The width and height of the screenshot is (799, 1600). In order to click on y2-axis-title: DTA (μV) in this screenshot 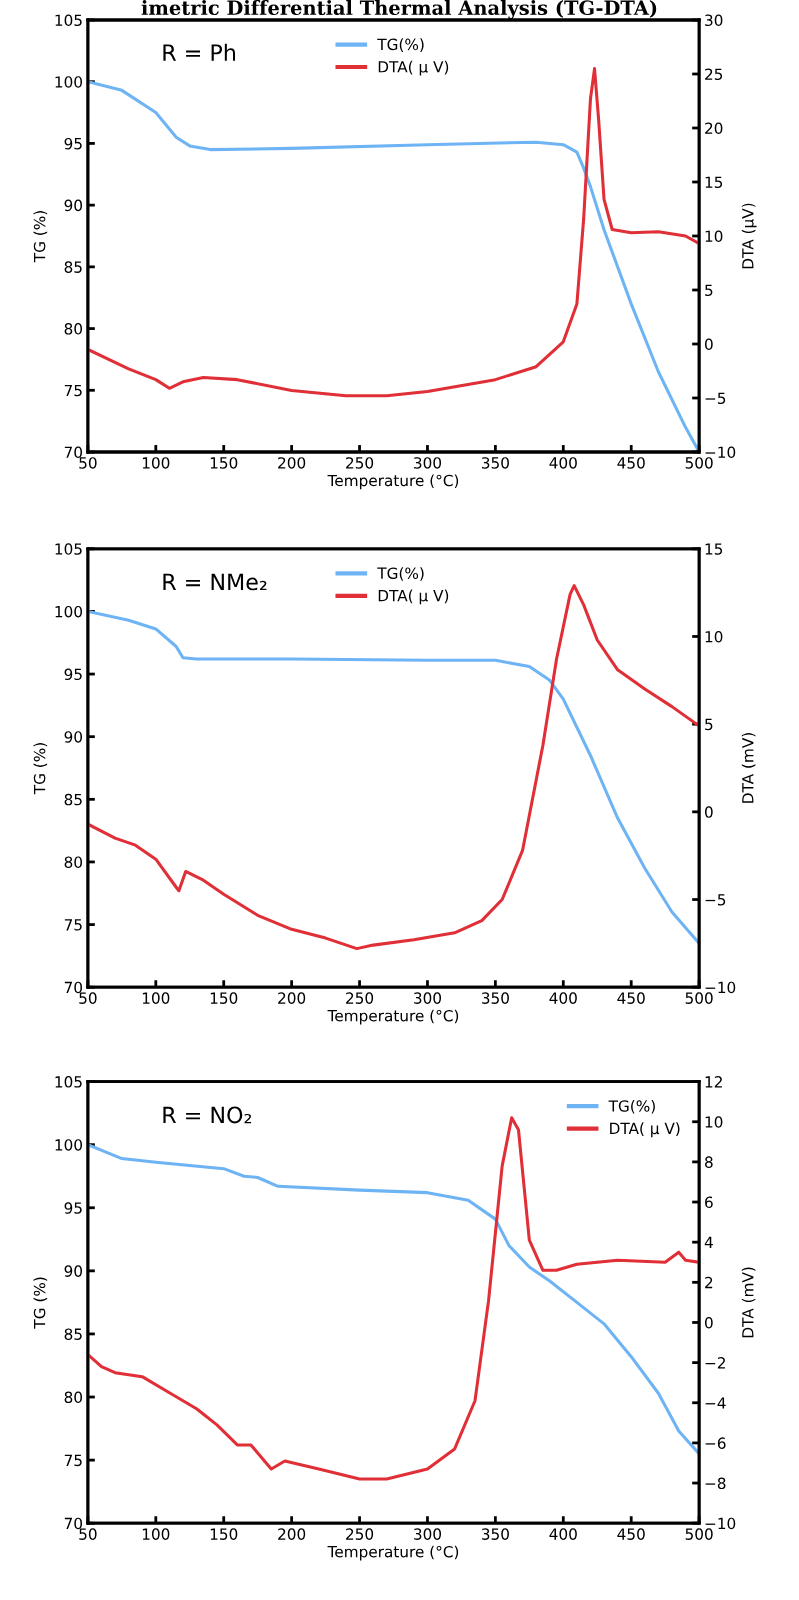, I will do `click(749, 236)`.